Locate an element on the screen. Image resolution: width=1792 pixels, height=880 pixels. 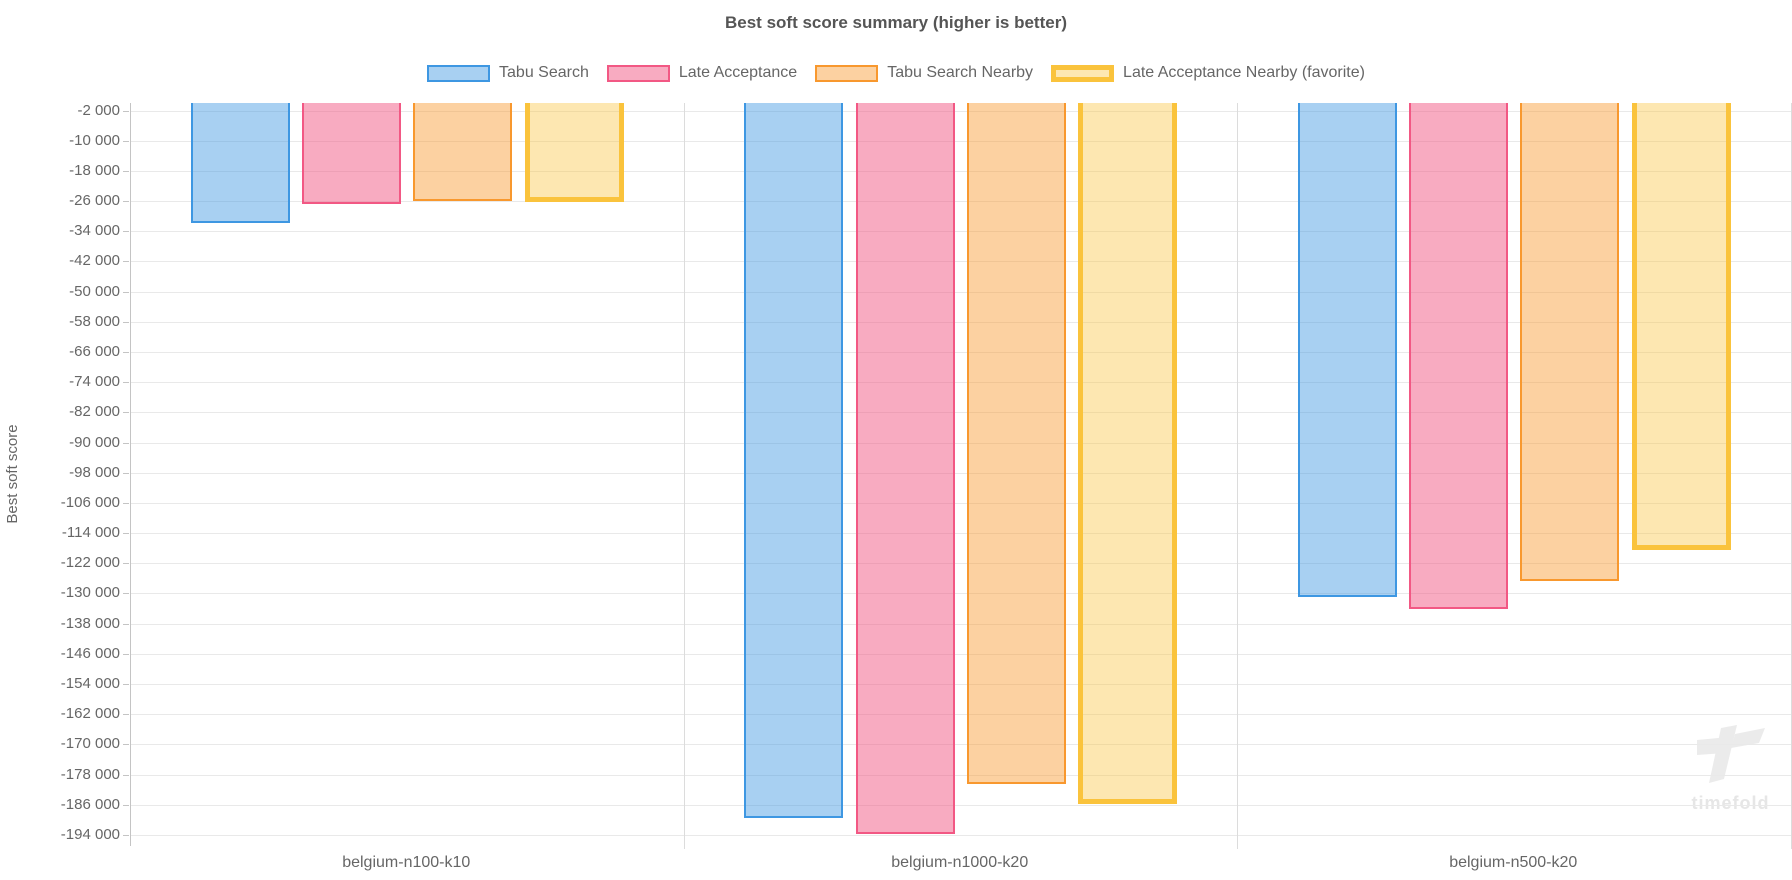
legend-label: Late Acceptance Nearby (favorite) is located at coordinates (1244, 72).